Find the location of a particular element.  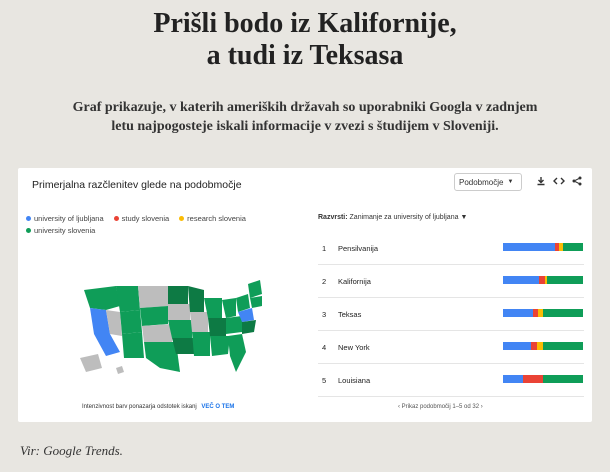

region-name: Louisiana is located at coordinates (354, 380).